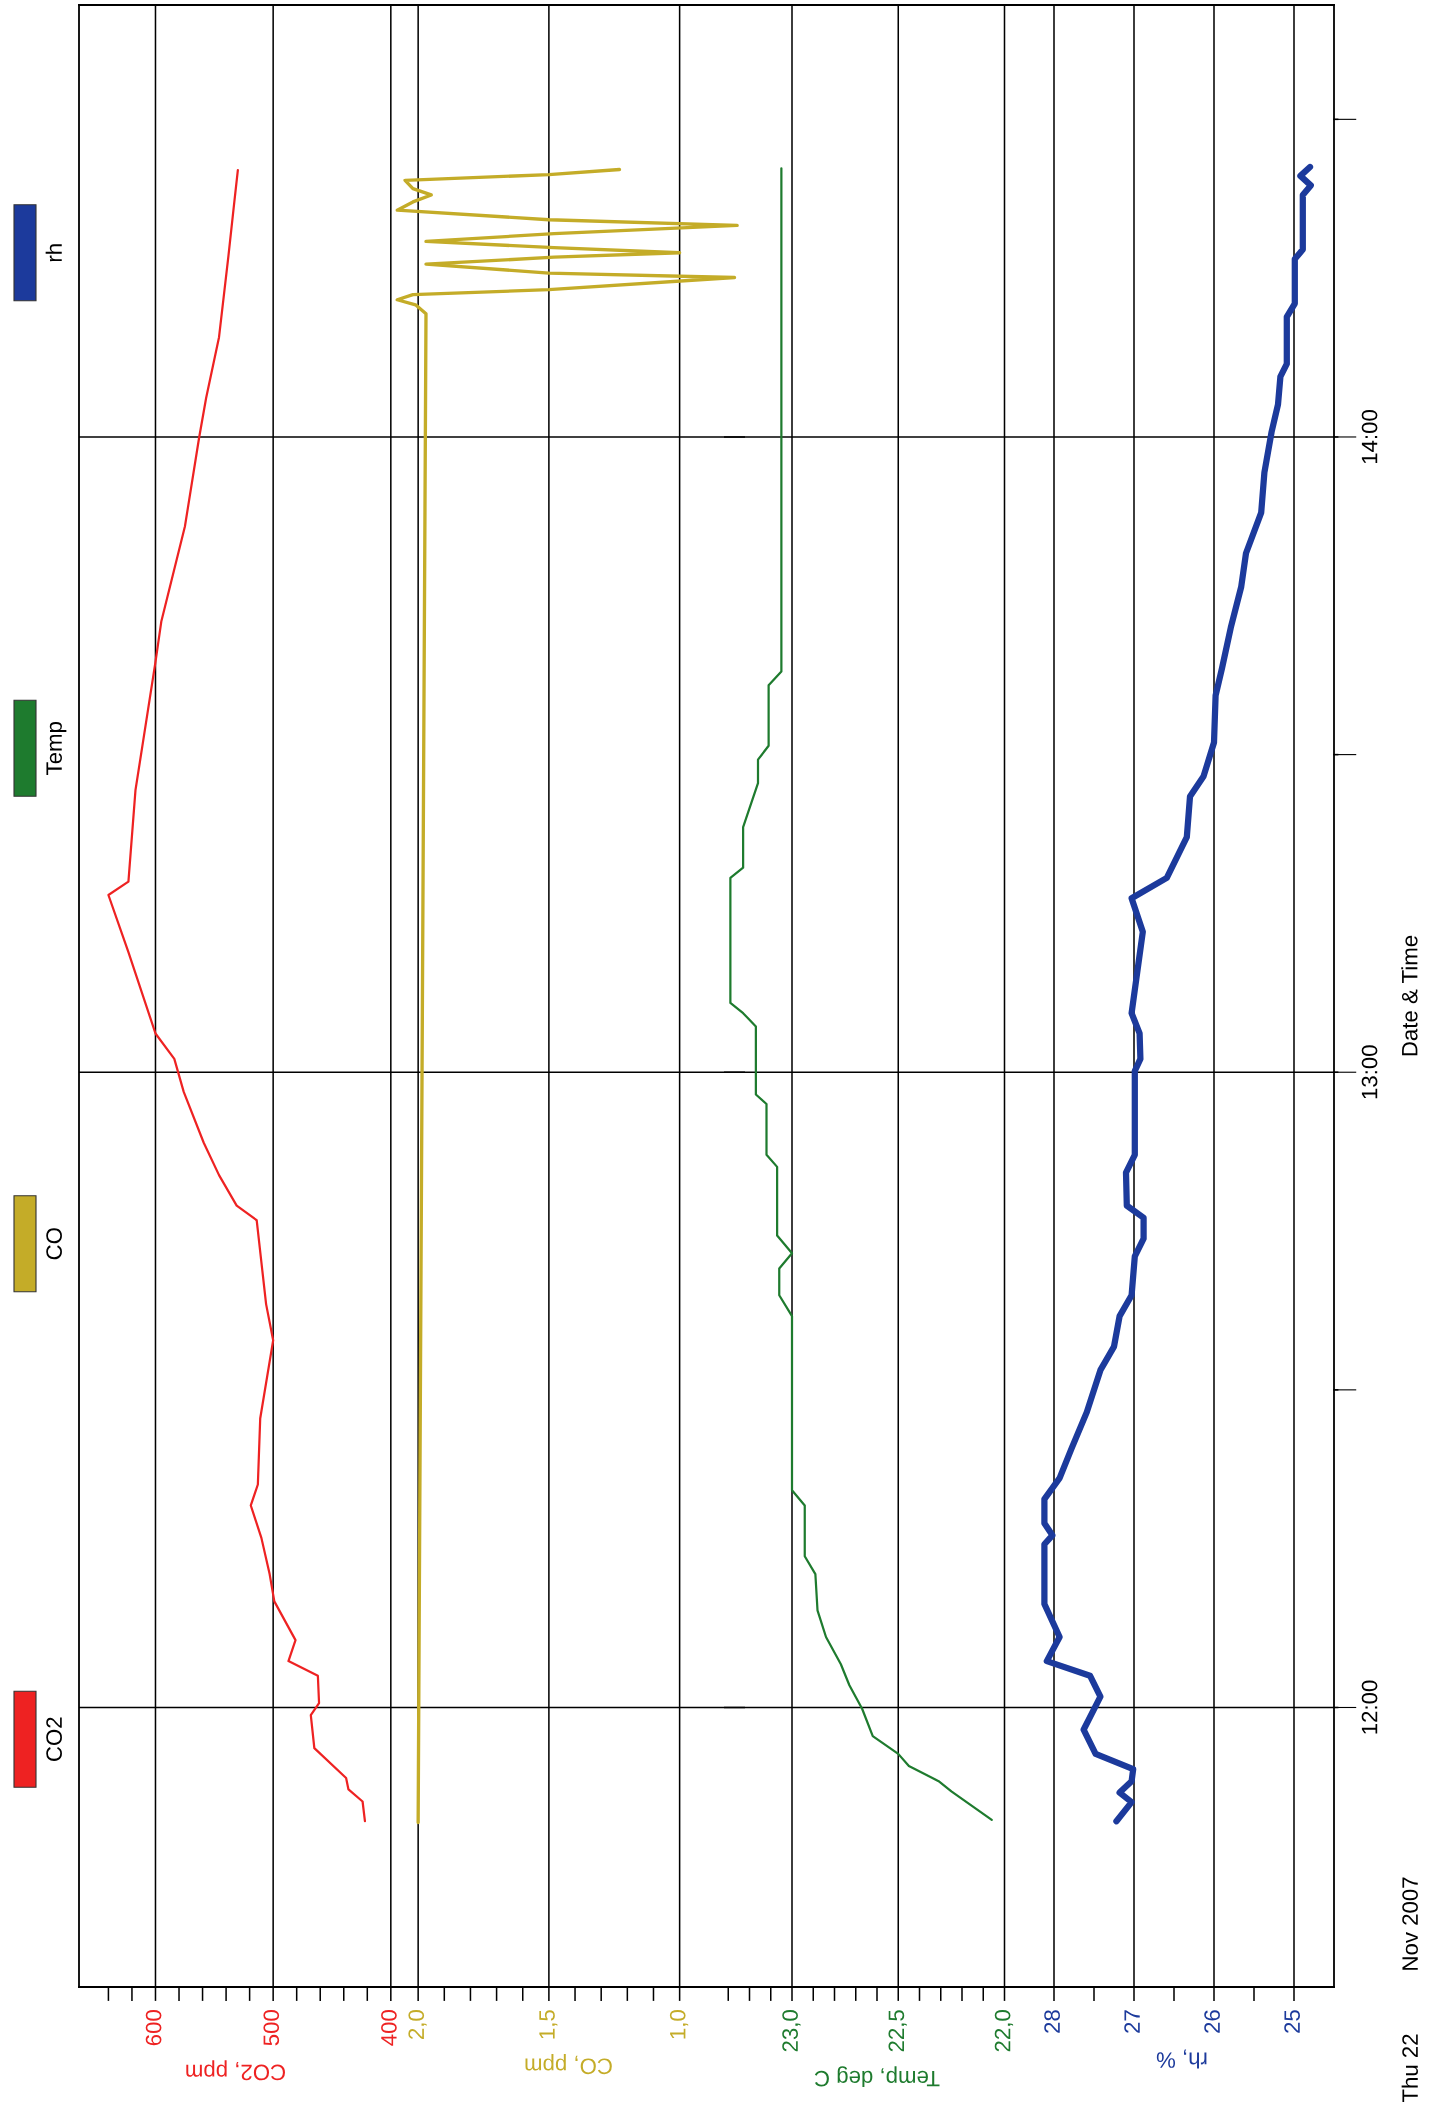  Describe the element at coordinates (568, 2064) in the screenshot. I see `x-axis-title: CO, ppm` at that location.